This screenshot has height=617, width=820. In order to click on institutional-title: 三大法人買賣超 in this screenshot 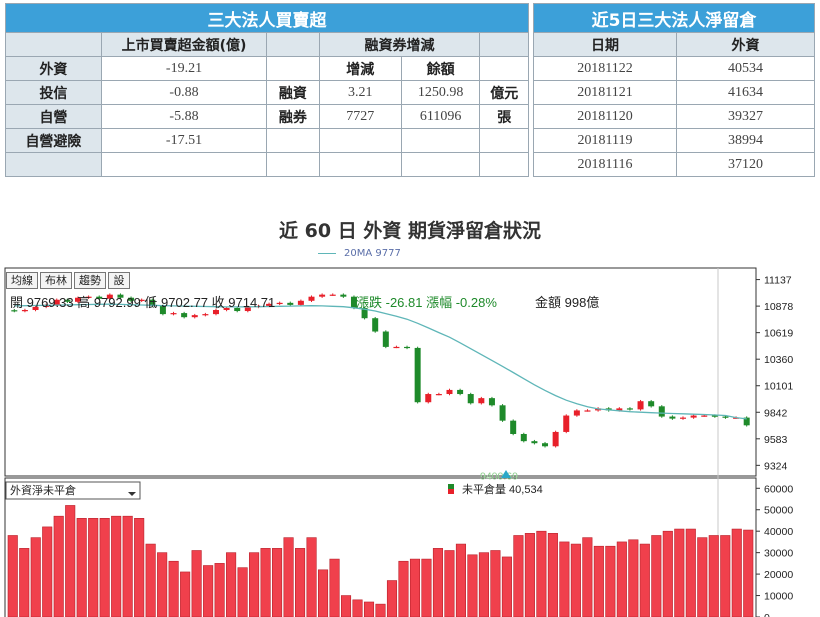, I will do `click(267, 18)`.